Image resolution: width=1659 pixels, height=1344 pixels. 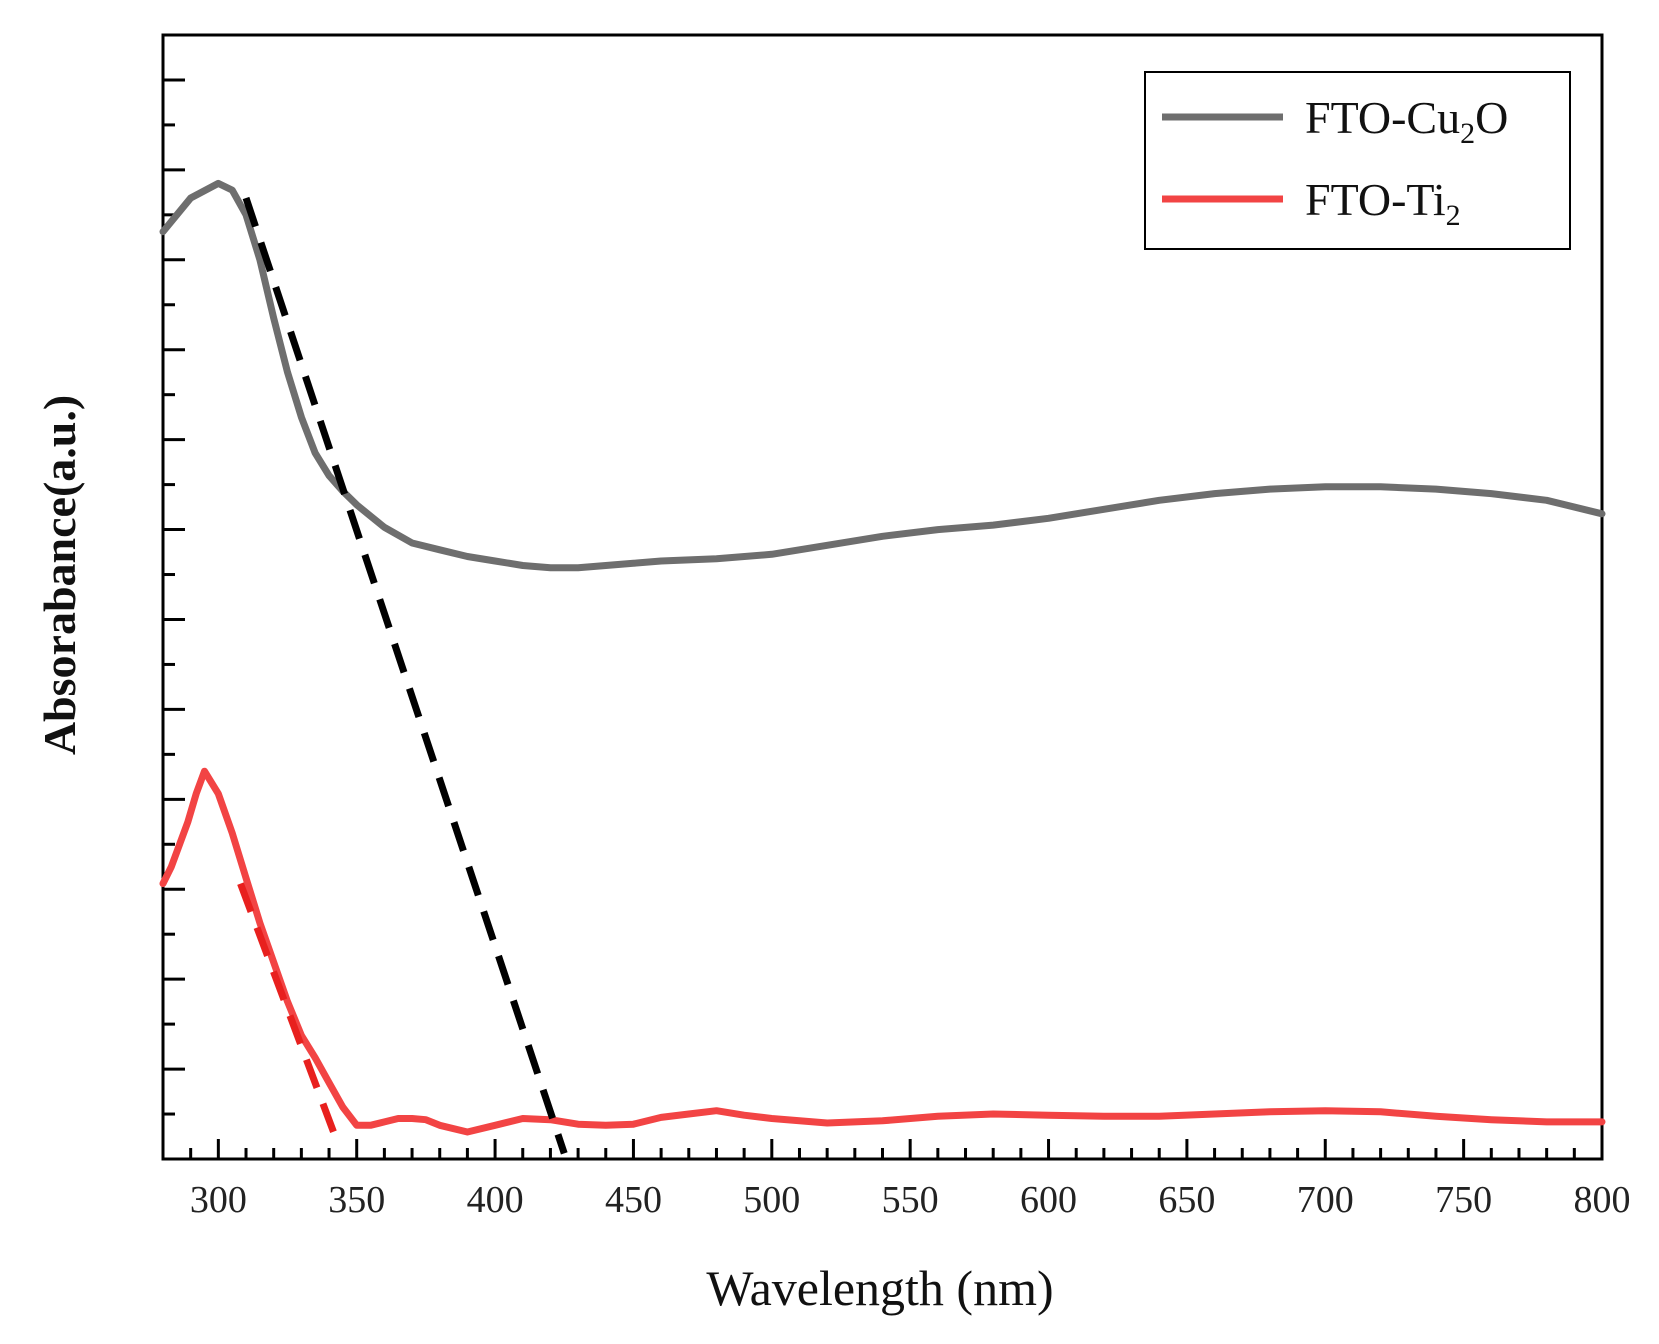 What do you see at coordinates (1186, 1200) in the screenshot?
I see `x-tick-label: 650` at bounding box center [1186, 1200].